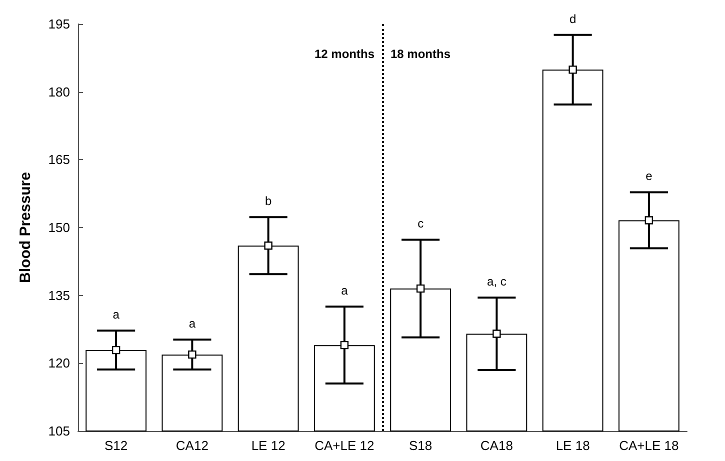  I want to click on y-tick-label: 180, so click(59, 92).